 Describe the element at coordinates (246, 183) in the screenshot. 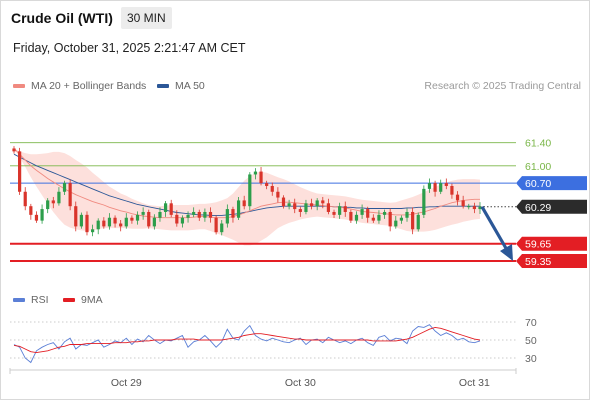

I see `ma20-line` at that location.